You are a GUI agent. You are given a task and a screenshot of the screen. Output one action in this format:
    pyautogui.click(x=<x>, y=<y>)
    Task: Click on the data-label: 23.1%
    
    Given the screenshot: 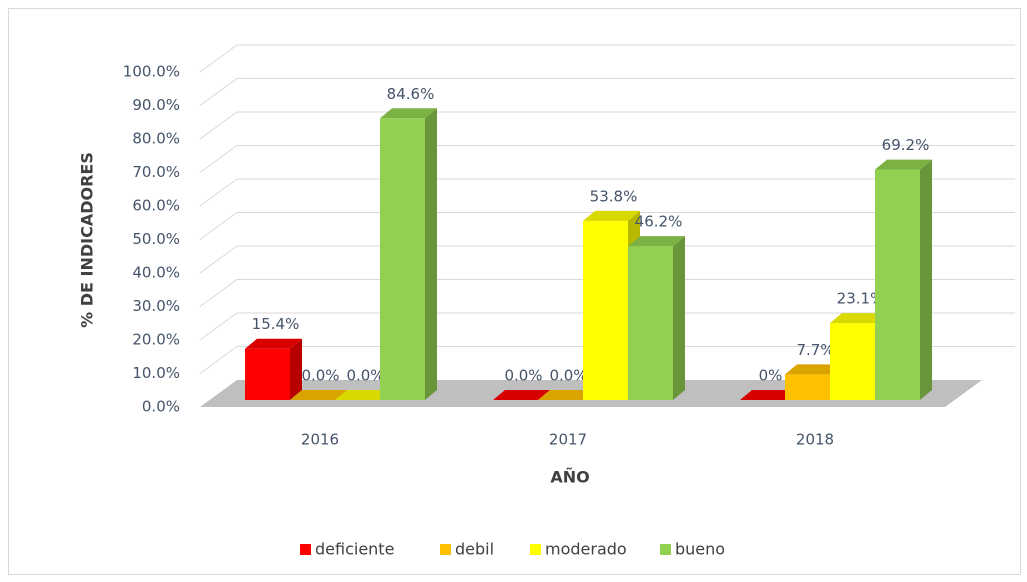 What is the action you would take?
    pyautogui.click(x=861, y=299)
    